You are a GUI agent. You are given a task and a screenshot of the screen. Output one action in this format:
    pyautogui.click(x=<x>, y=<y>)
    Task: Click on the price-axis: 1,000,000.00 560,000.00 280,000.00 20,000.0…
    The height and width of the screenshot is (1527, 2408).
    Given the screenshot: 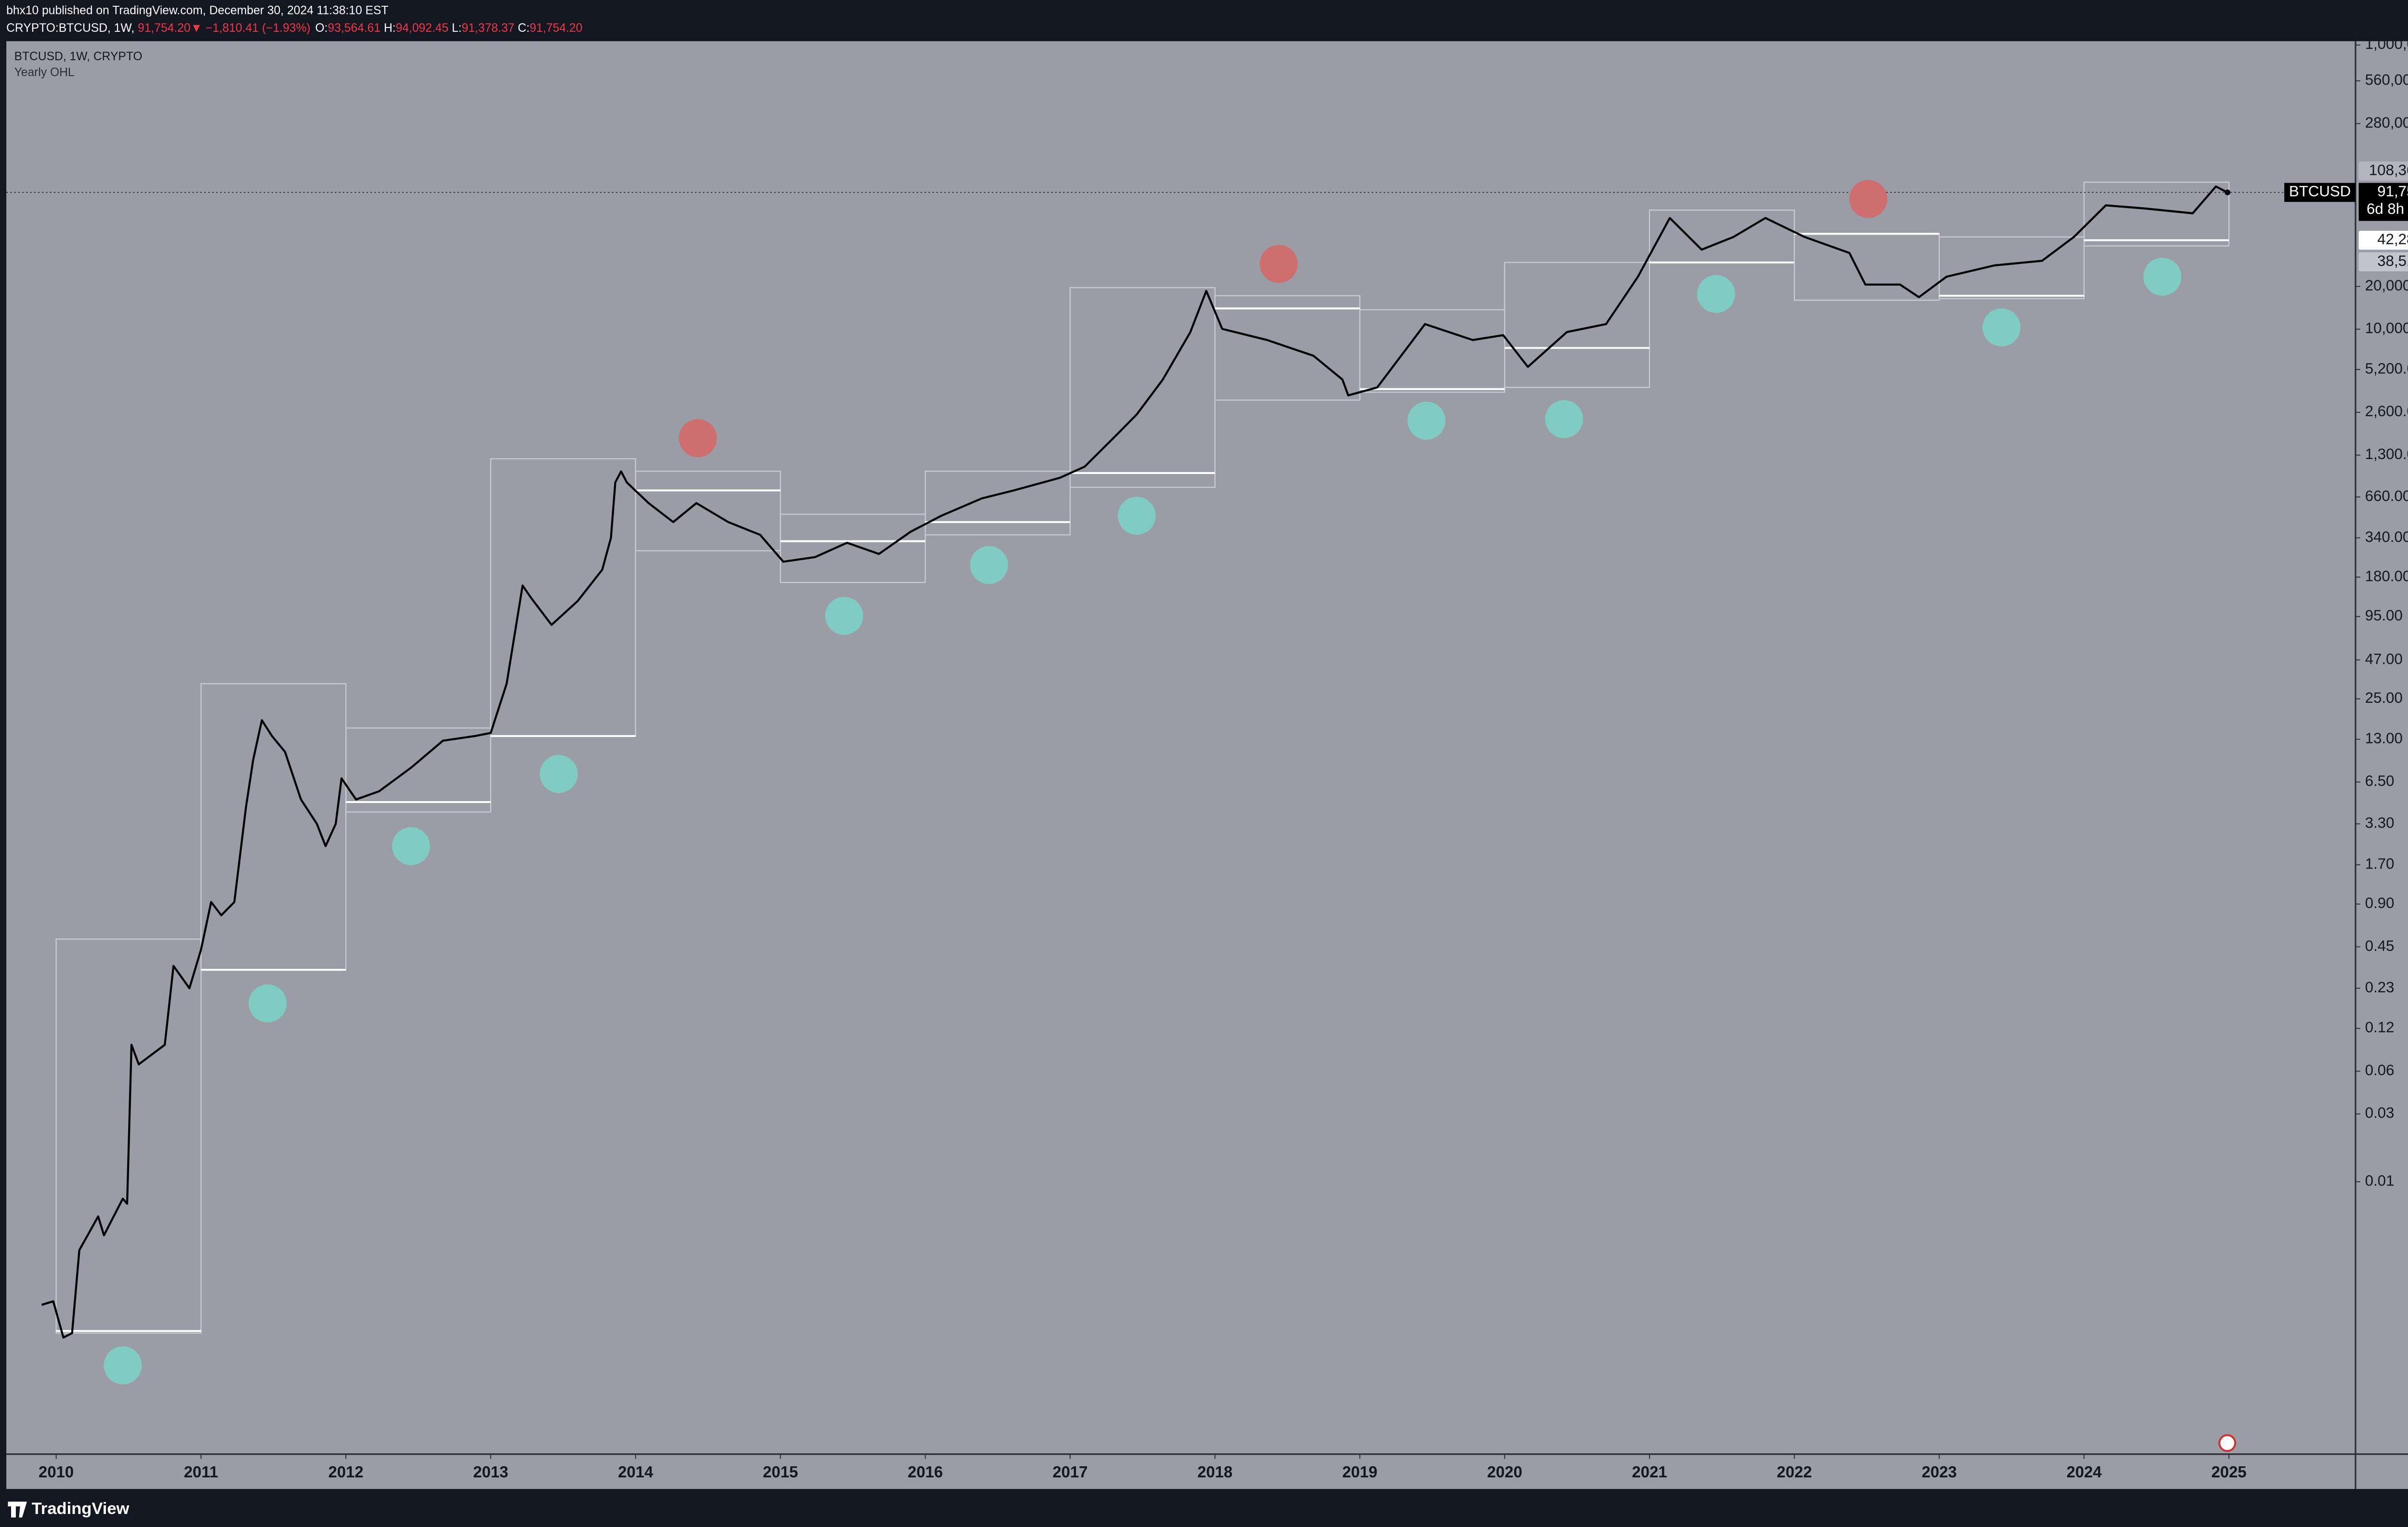 What is the action you would take?
    pyautogui.click(x=2382, y=612)
    